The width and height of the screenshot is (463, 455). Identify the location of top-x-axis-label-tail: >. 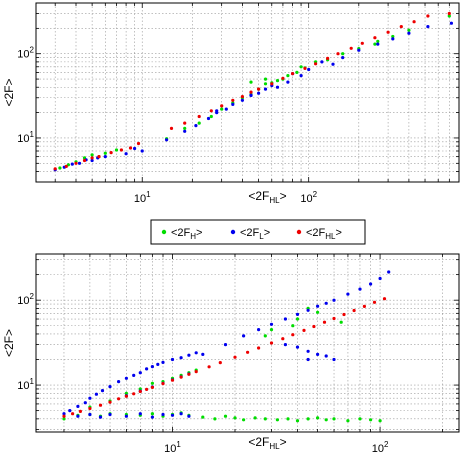
(283, 196).